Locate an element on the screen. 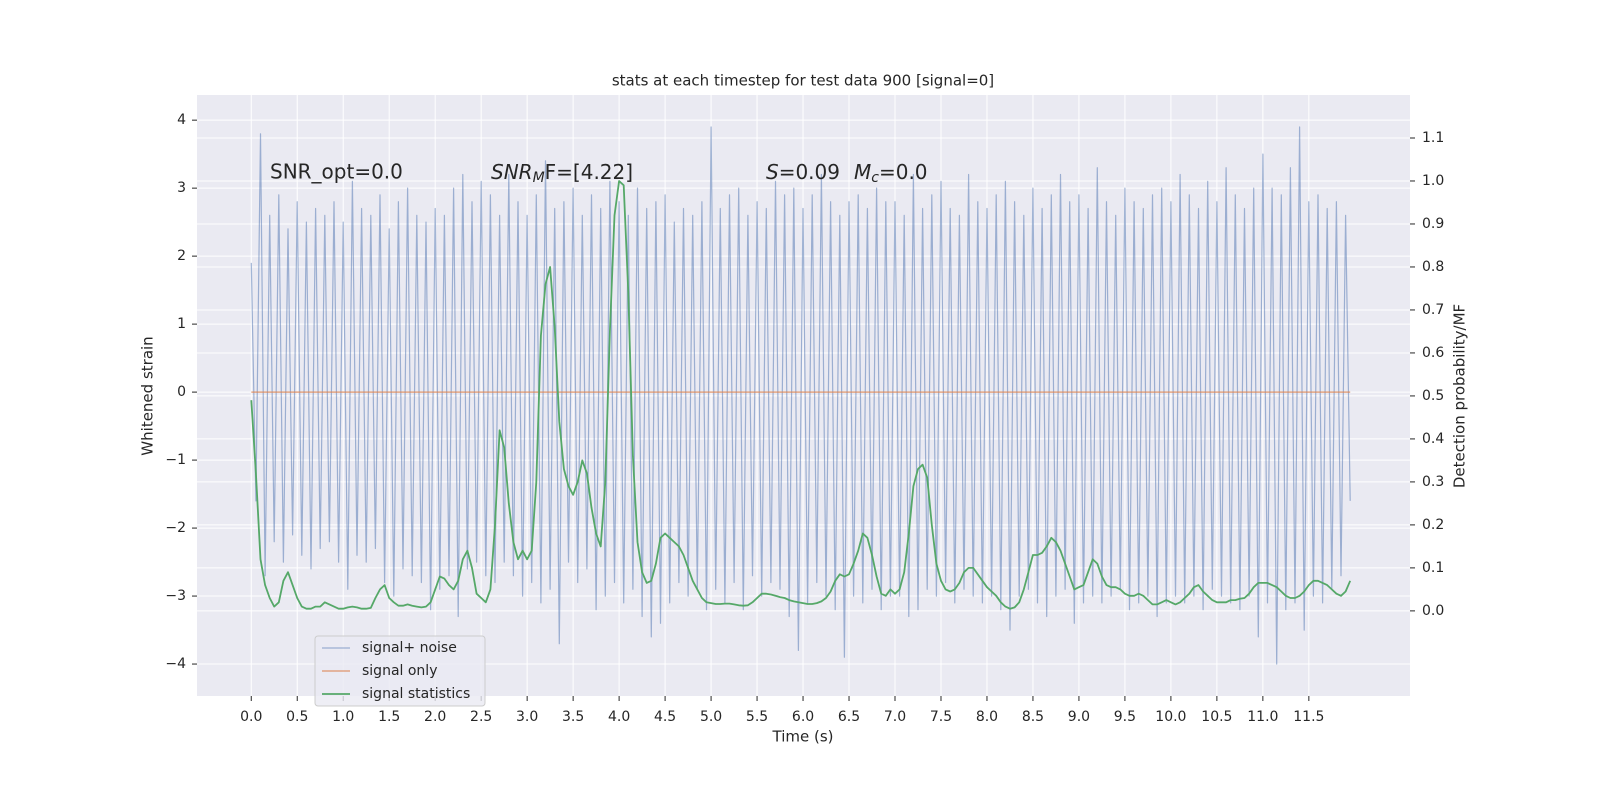 Image resolution: width=1600 pixels, height=804 pixels. x-tick-label: 6.5 is located at coordinates (849, 717).